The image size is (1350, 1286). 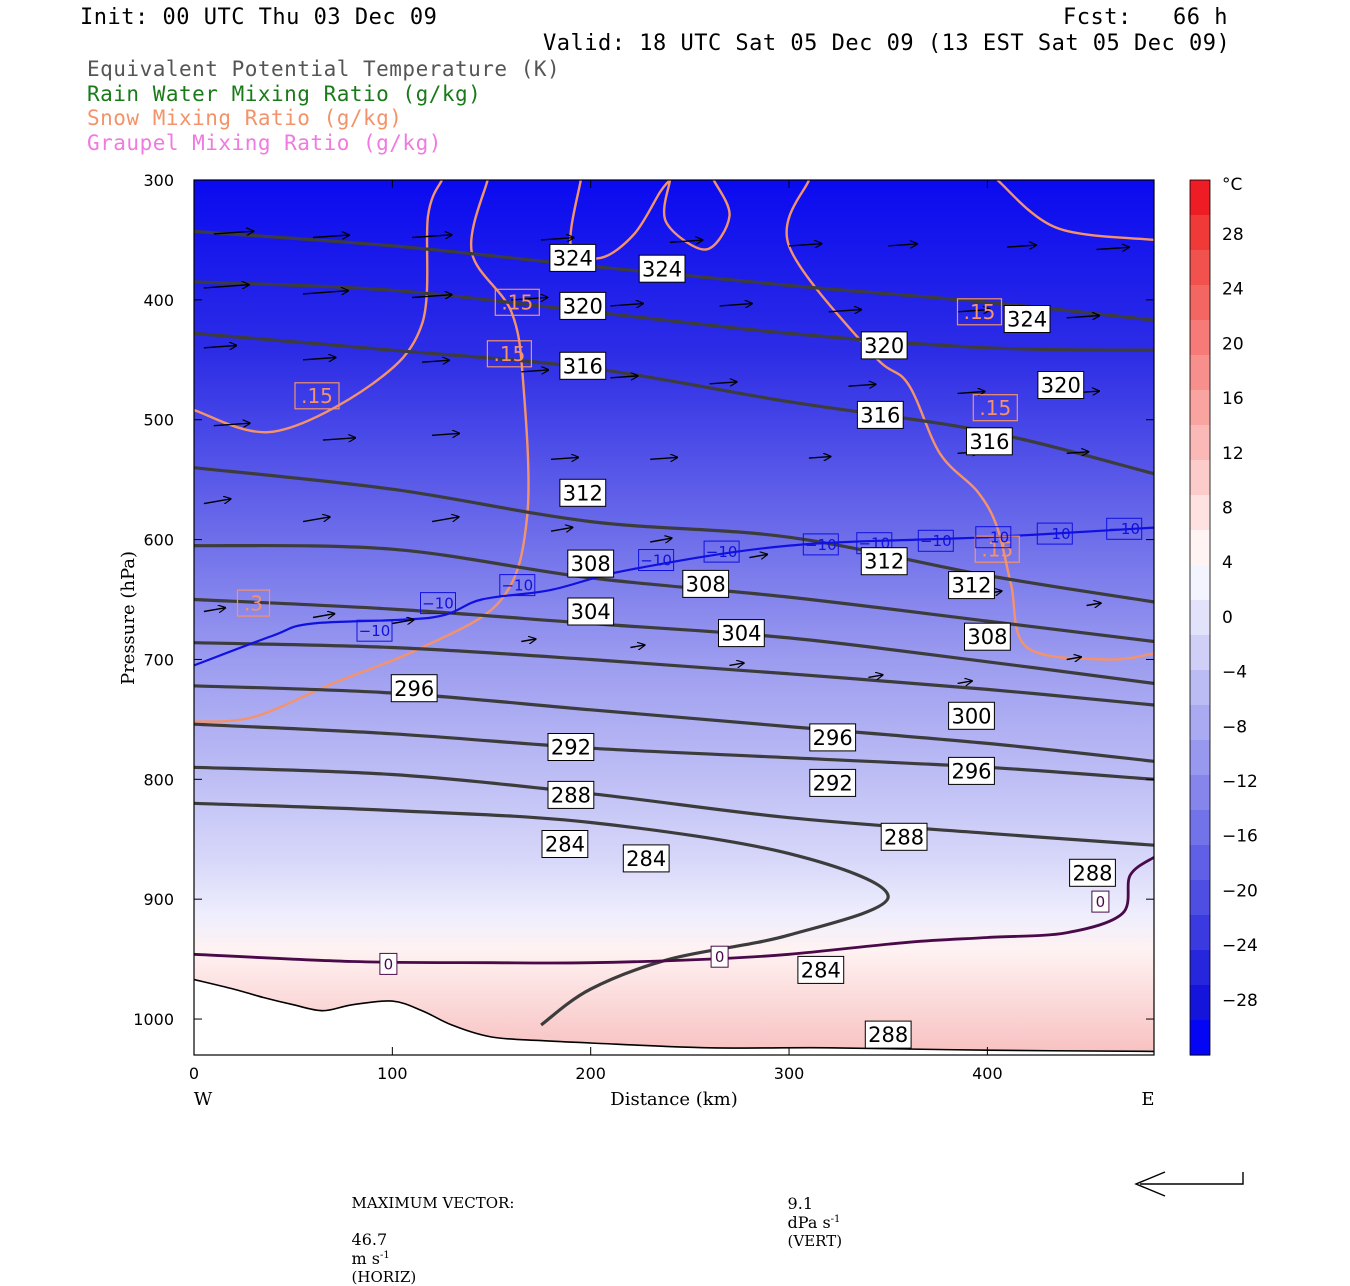 I want to click on theta-e-label-27-text: 284, so click(x=565, y=845).